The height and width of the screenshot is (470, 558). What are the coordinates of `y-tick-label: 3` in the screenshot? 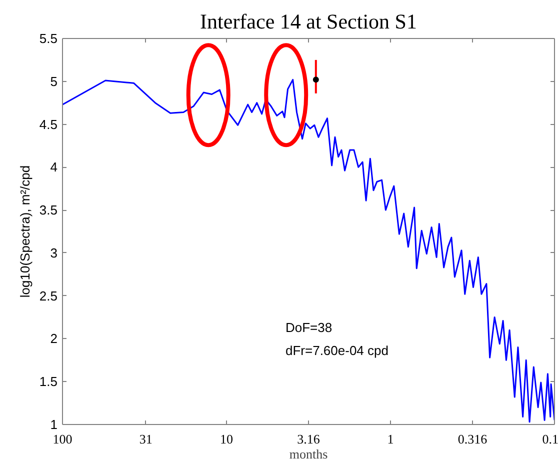 It's located at (54, 252).